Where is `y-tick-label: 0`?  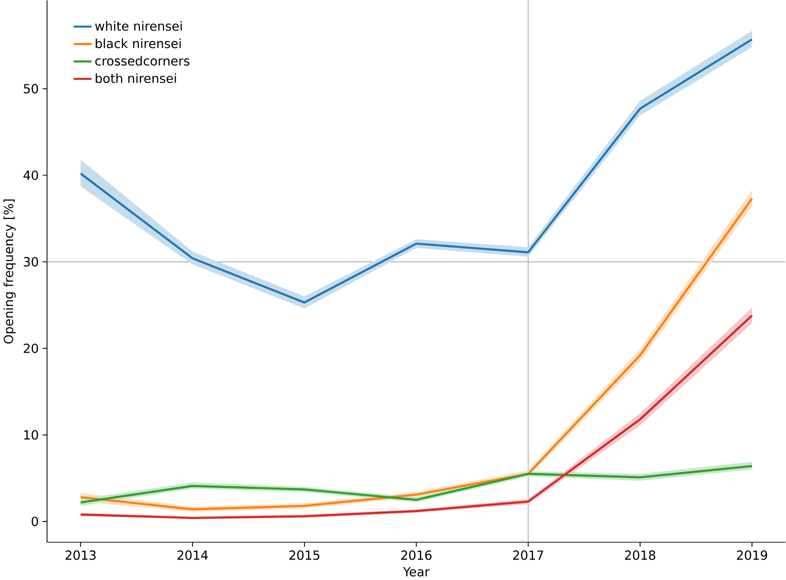
y-tick-label: 0 is located at coordinates (35, 521).